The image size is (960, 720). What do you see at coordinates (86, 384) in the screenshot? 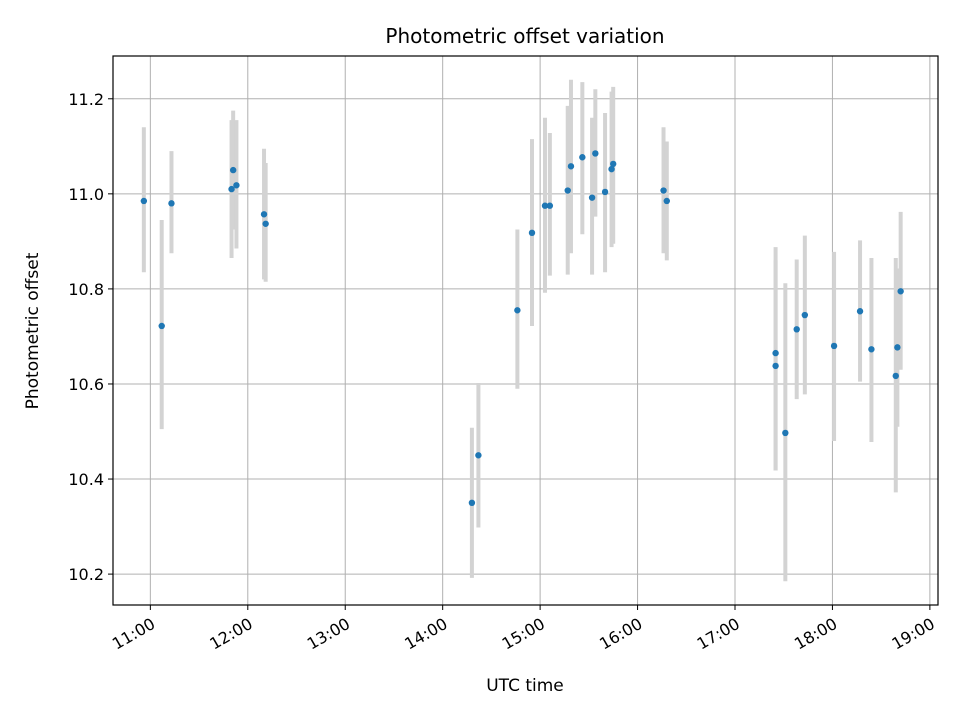
I see `y-tick-label: 10.6` at bounding box center [86, 384].